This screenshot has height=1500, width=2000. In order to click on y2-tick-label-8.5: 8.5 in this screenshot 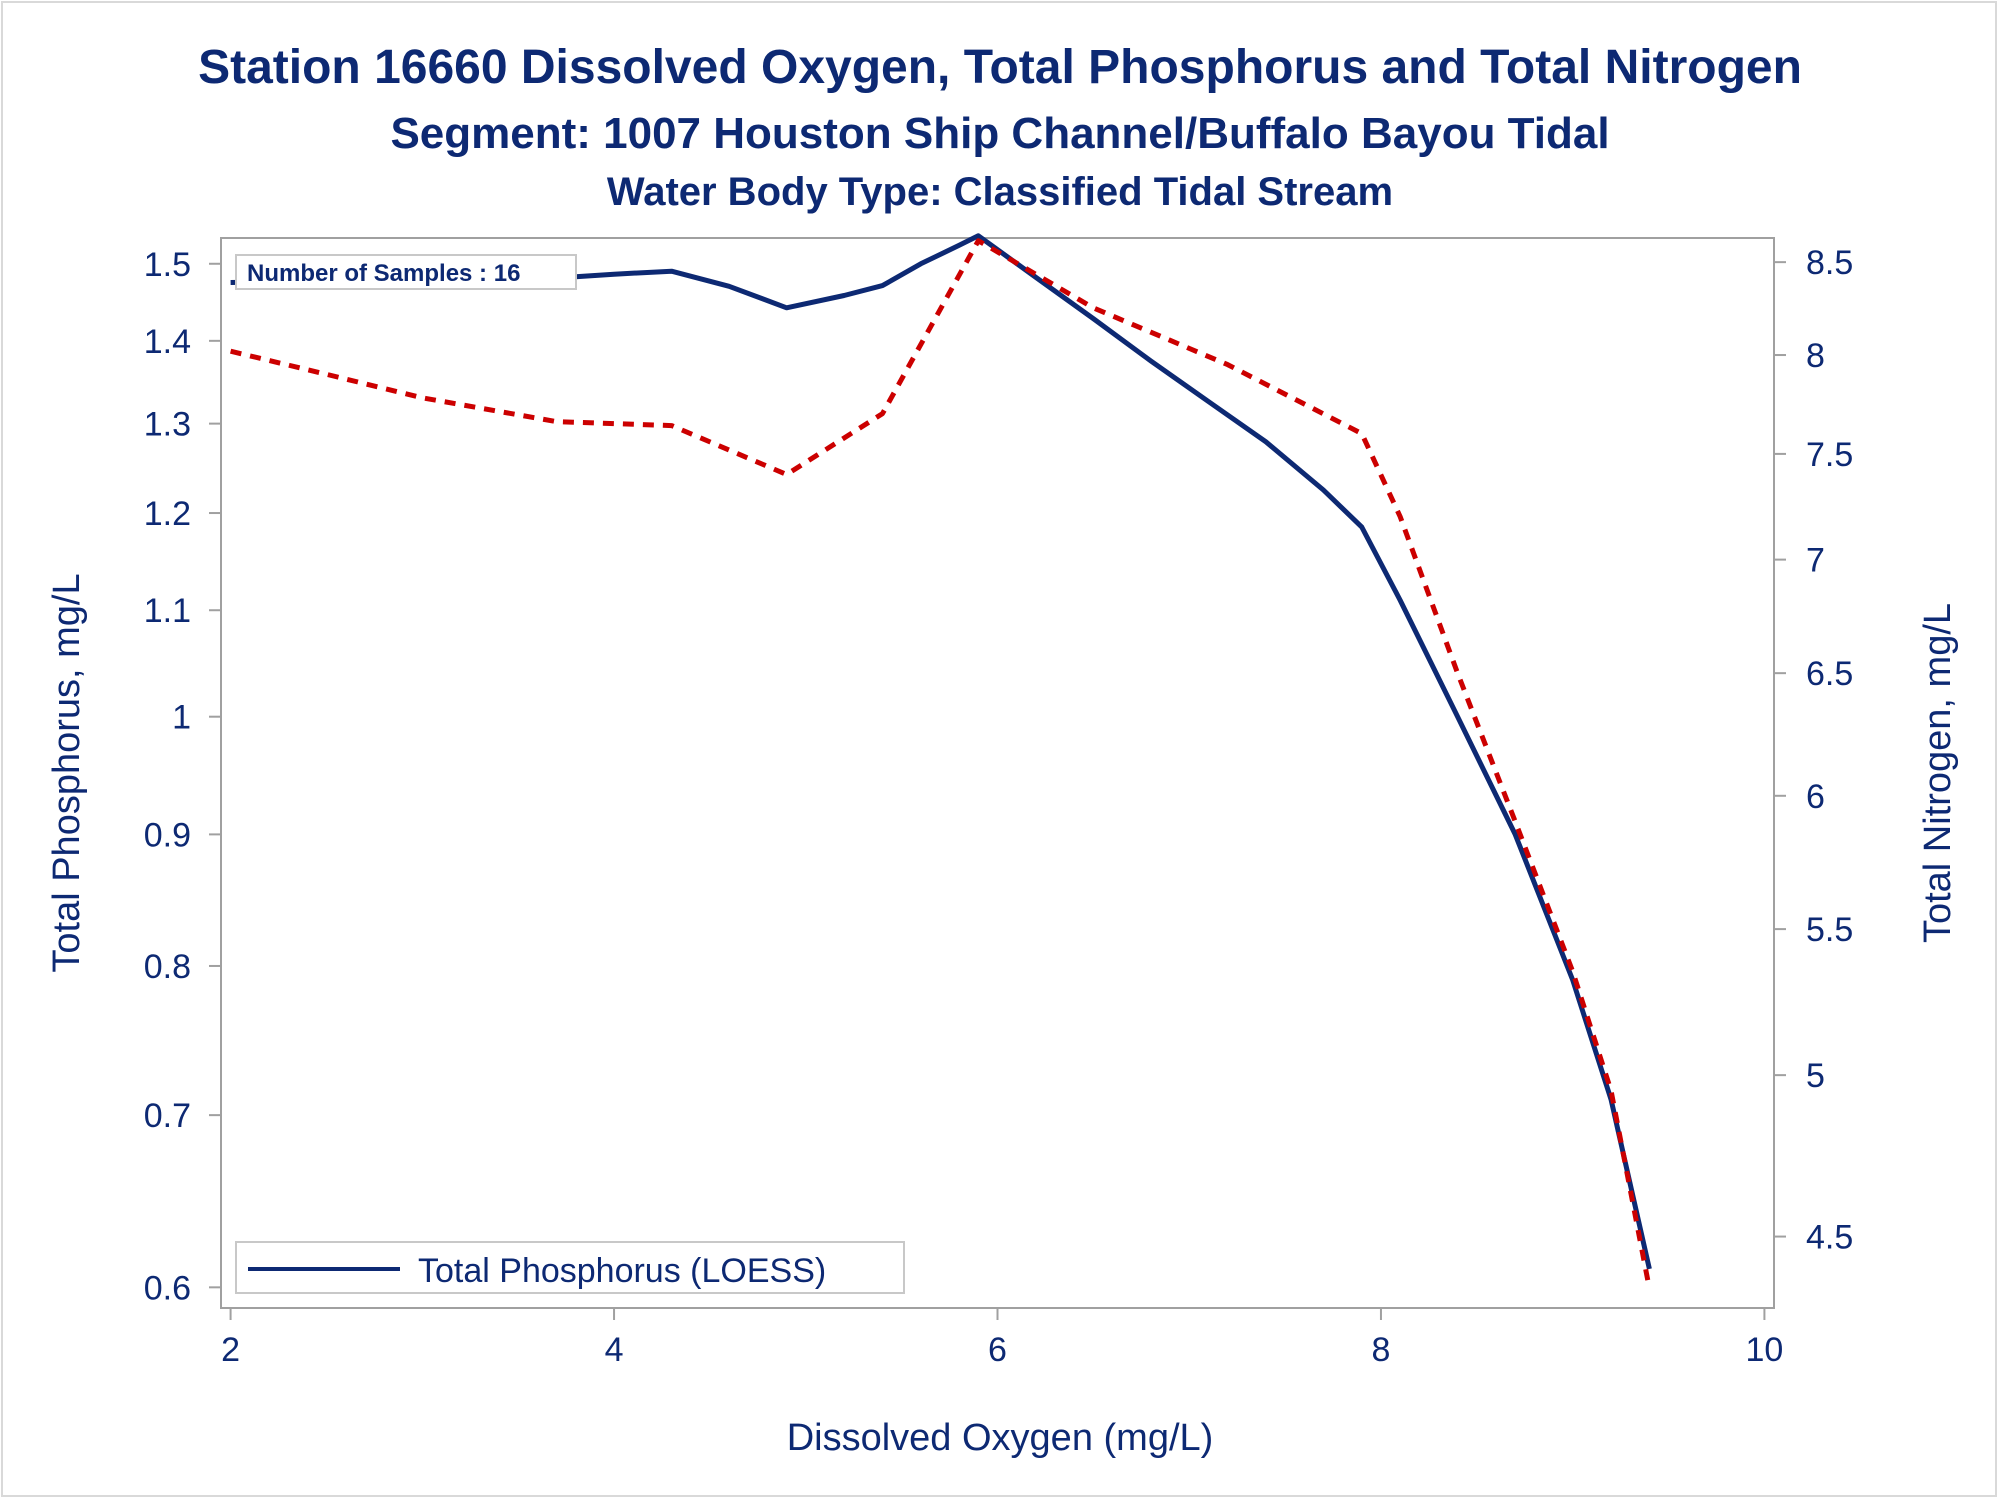, I will do `click(1829, 263)`.